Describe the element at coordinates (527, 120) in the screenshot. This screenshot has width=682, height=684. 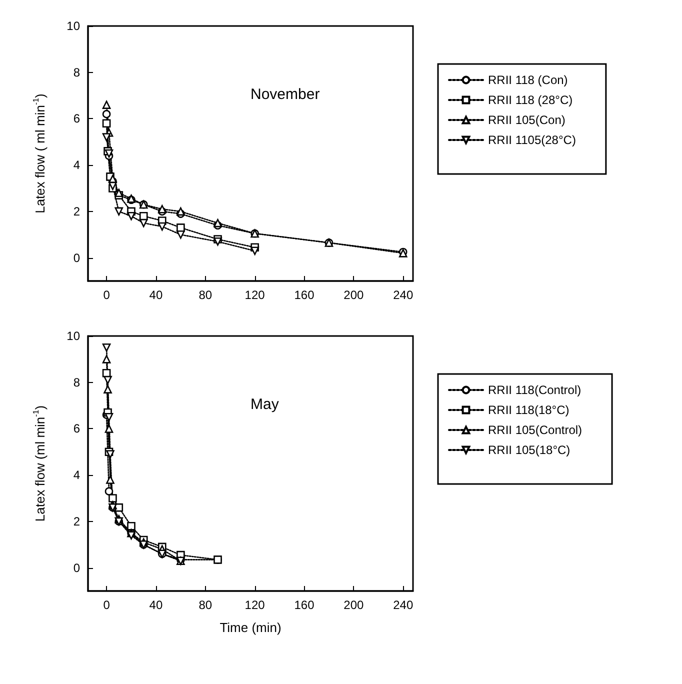
I see `legend-label: RRII 105(Con)` at that location.